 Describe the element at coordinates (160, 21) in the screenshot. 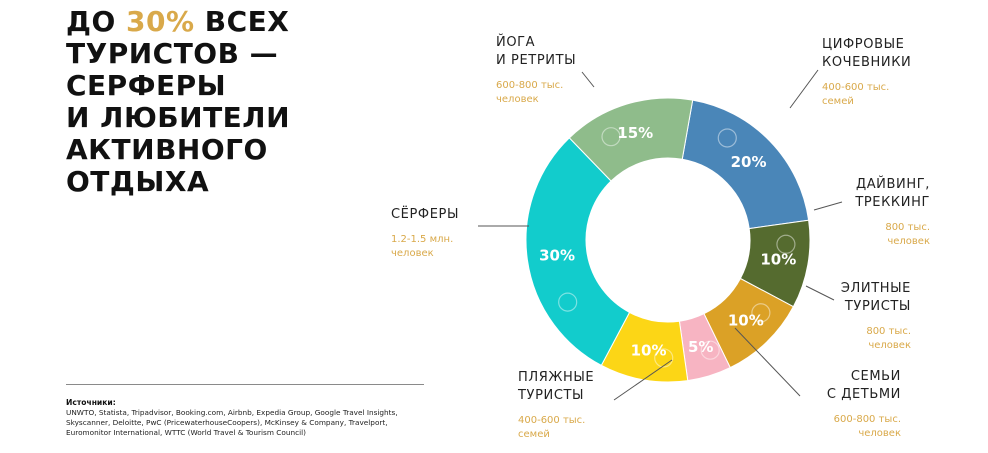

I see `headline-accent: 30%` at that location.